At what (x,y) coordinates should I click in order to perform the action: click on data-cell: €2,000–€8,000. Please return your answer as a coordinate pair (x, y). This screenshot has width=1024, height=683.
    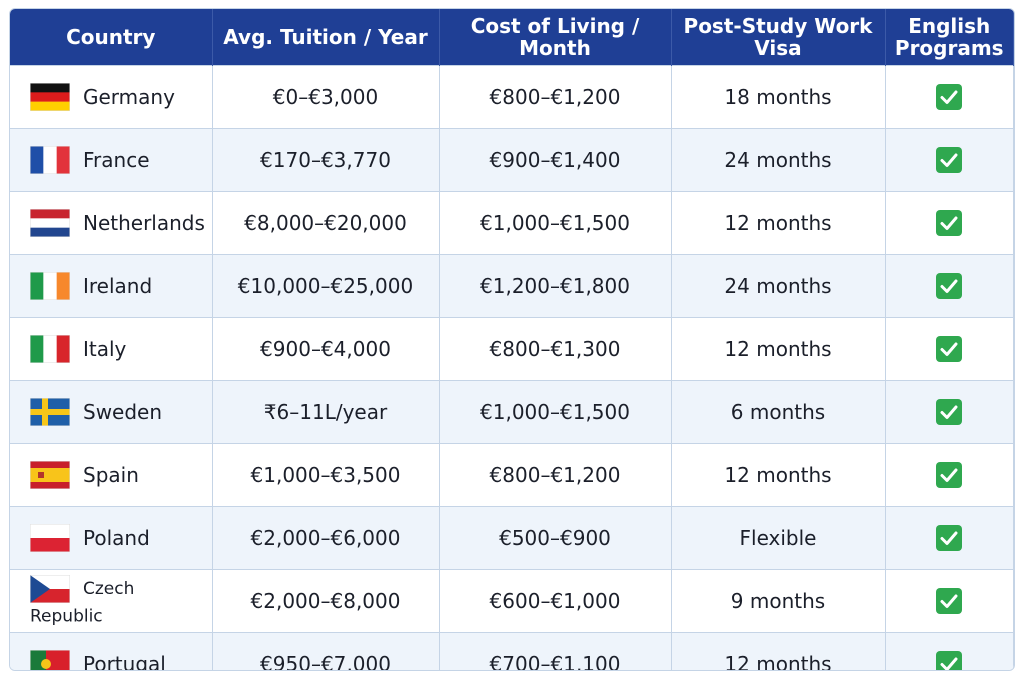
    Looking at the image, I should click on (326, 601).